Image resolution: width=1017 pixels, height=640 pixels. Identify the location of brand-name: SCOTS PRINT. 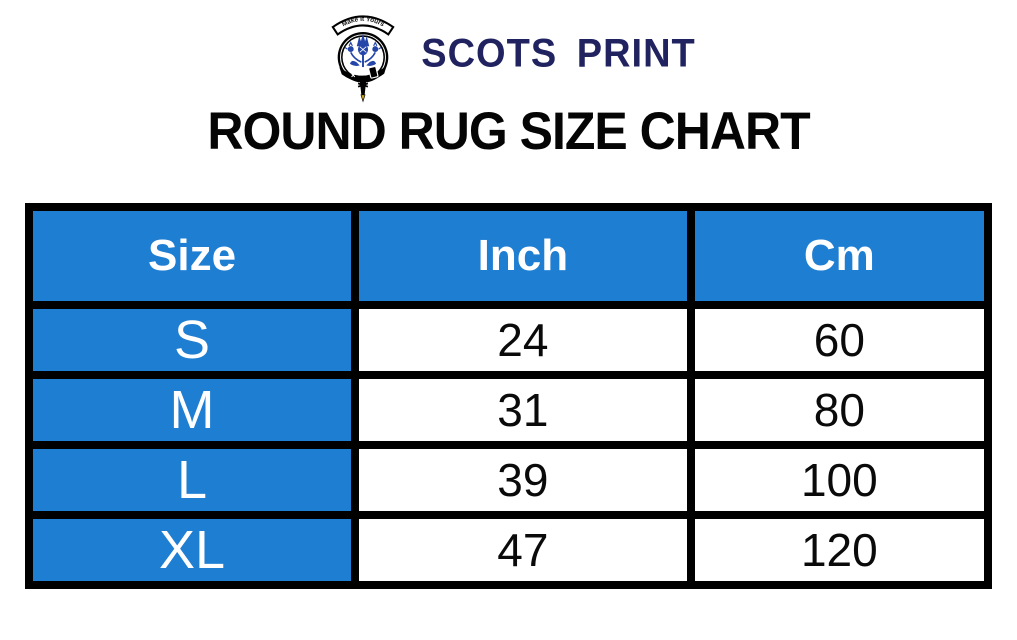
(558, 53).